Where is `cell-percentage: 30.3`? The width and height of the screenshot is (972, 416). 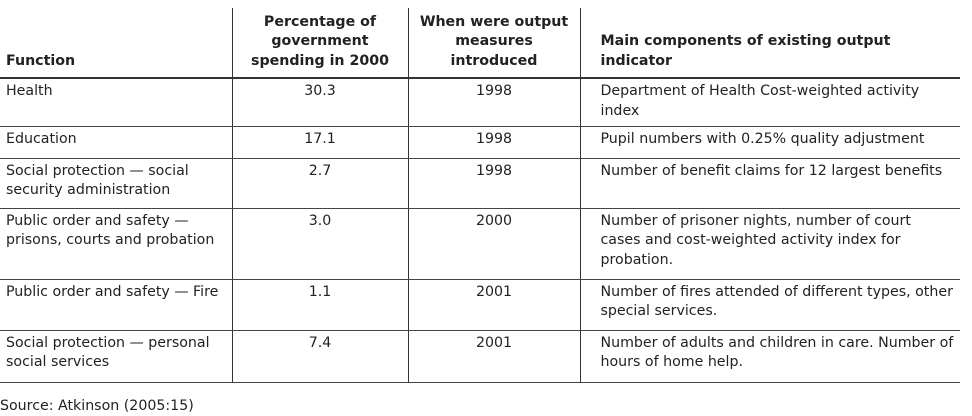
cell-percentage: 30.3 is located at coordinates (319, 102).